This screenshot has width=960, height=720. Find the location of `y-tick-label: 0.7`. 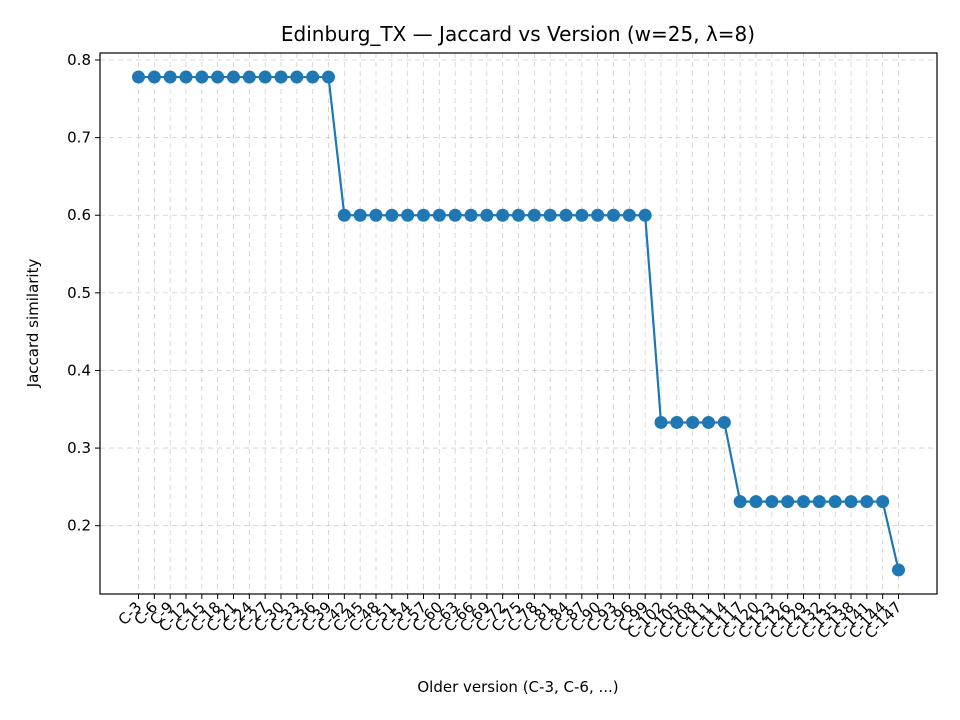

y-tick-label: 0.7 is located at coordinates (79, 138).